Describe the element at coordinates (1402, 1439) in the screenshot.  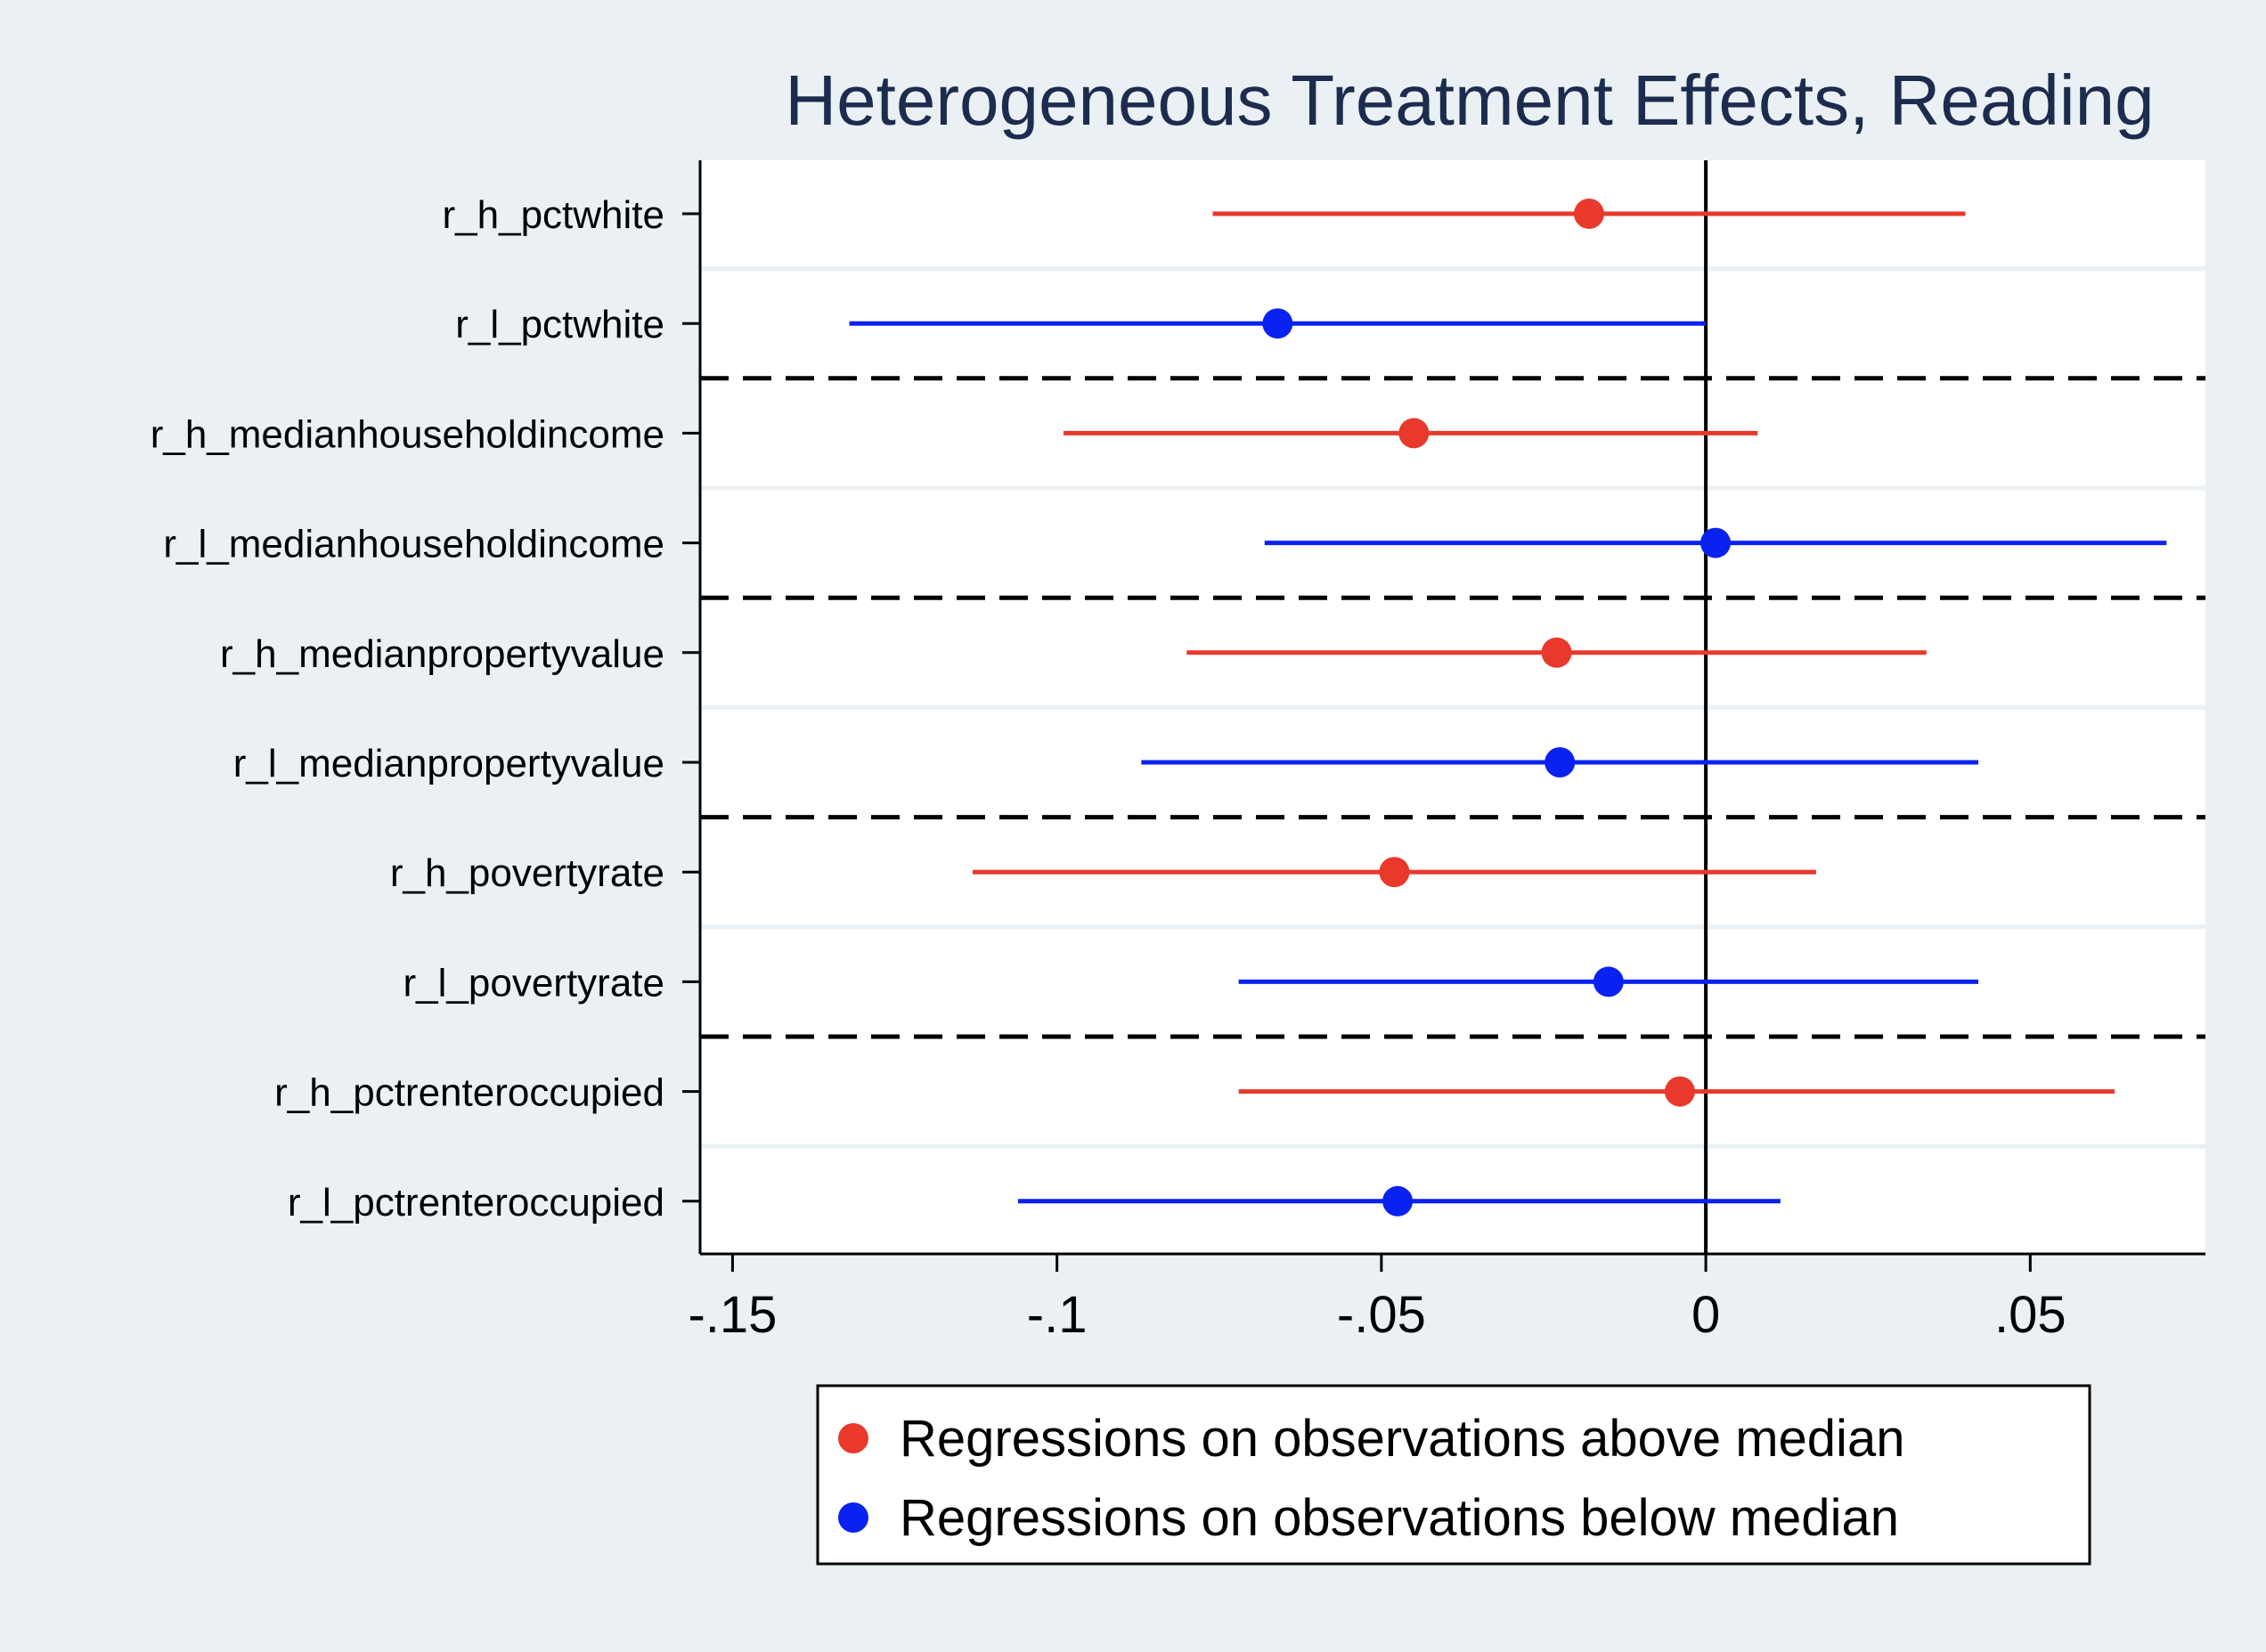
I see `legend-label-above: Regressions on observations above median` at that location.